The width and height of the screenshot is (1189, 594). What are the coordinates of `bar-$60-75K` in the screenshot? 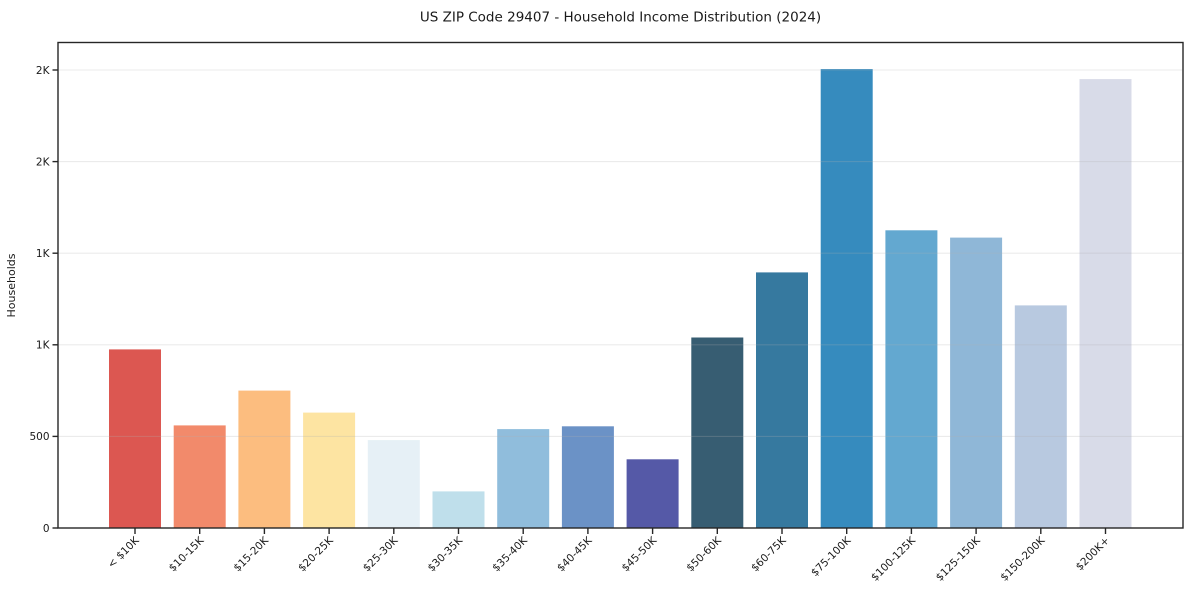 It's located at (782, 400).